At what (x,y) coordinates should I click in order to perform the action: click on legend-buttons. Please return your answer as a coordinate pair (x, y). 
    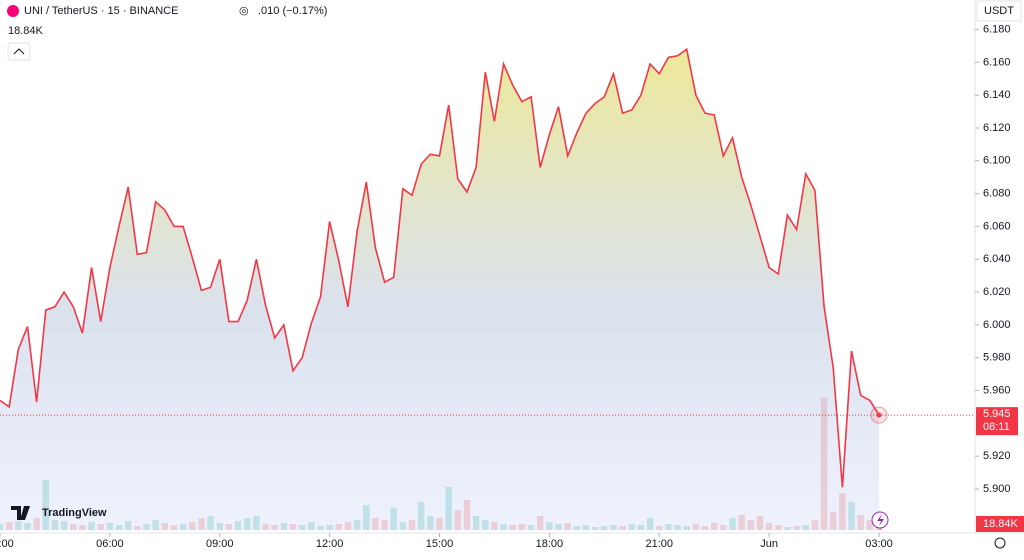
    Looking at the image, I should click on (246, 11).